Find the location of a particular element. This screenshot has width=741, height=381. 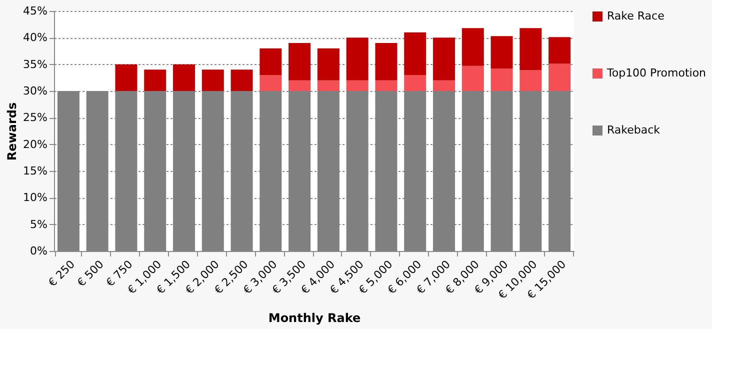

y-tick-label: 35% is located at coordinates (35, 64).